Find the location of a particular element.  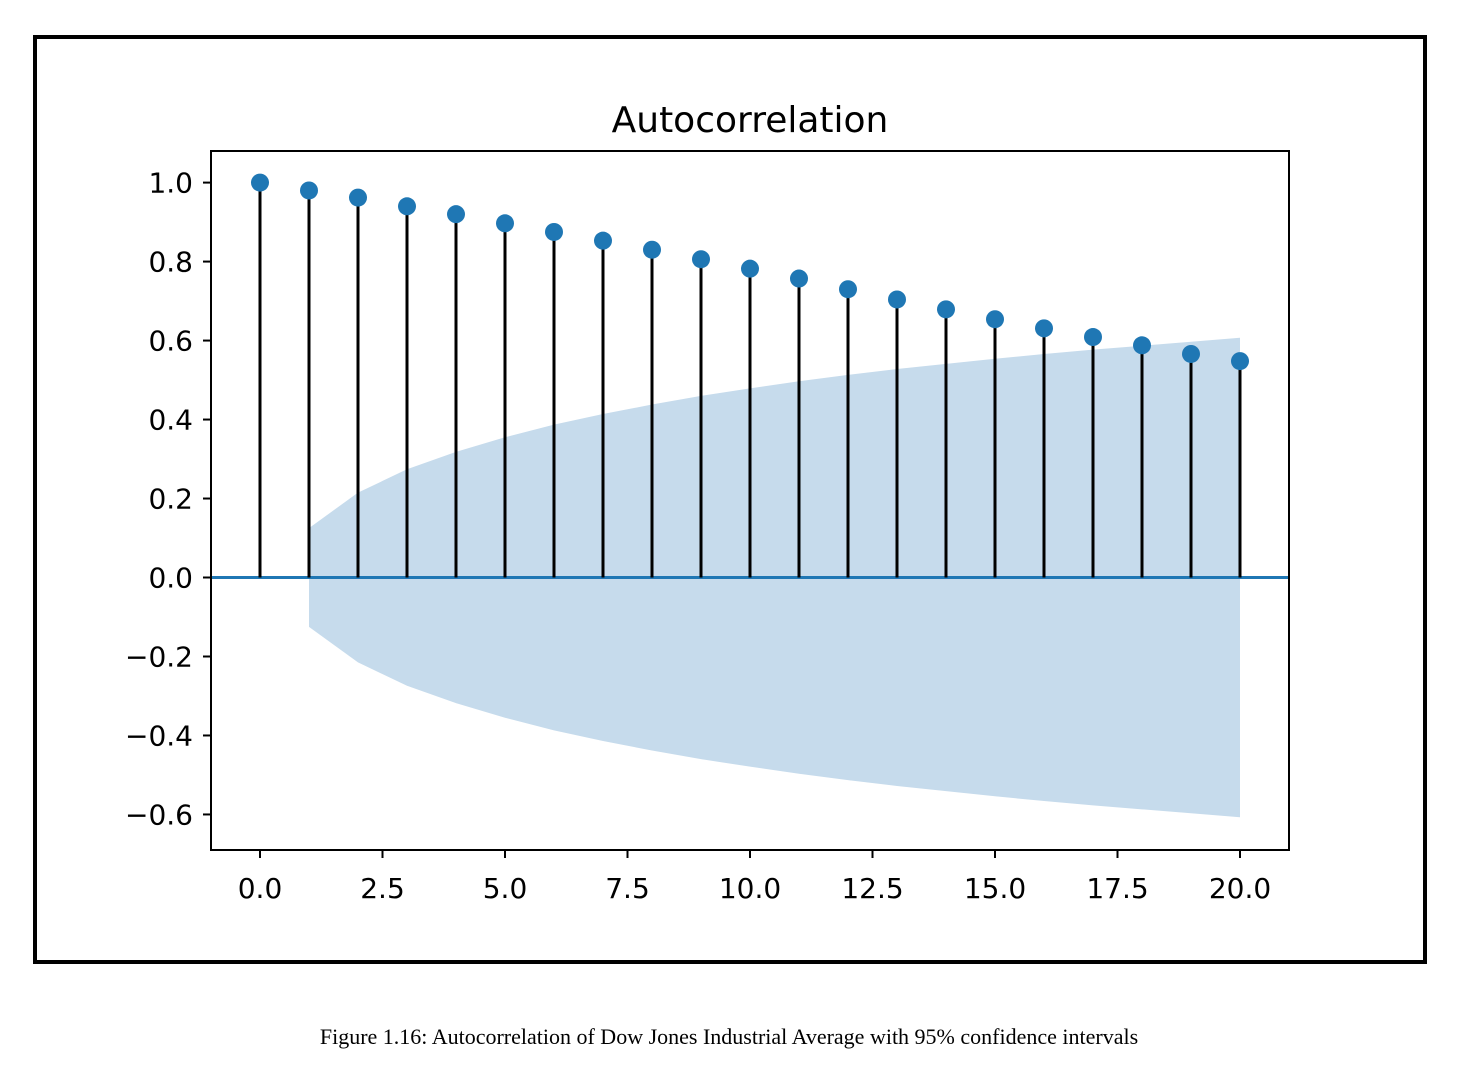

x-tick-label: 12.5 is located at coordinates (872, 888).